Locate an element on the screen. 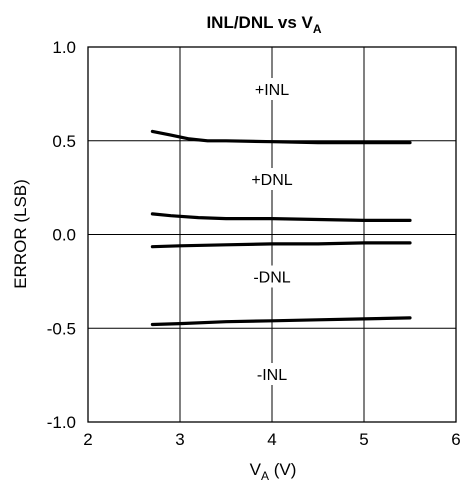  y-tick-label: -1.0 is located at coordinates (61, 422).